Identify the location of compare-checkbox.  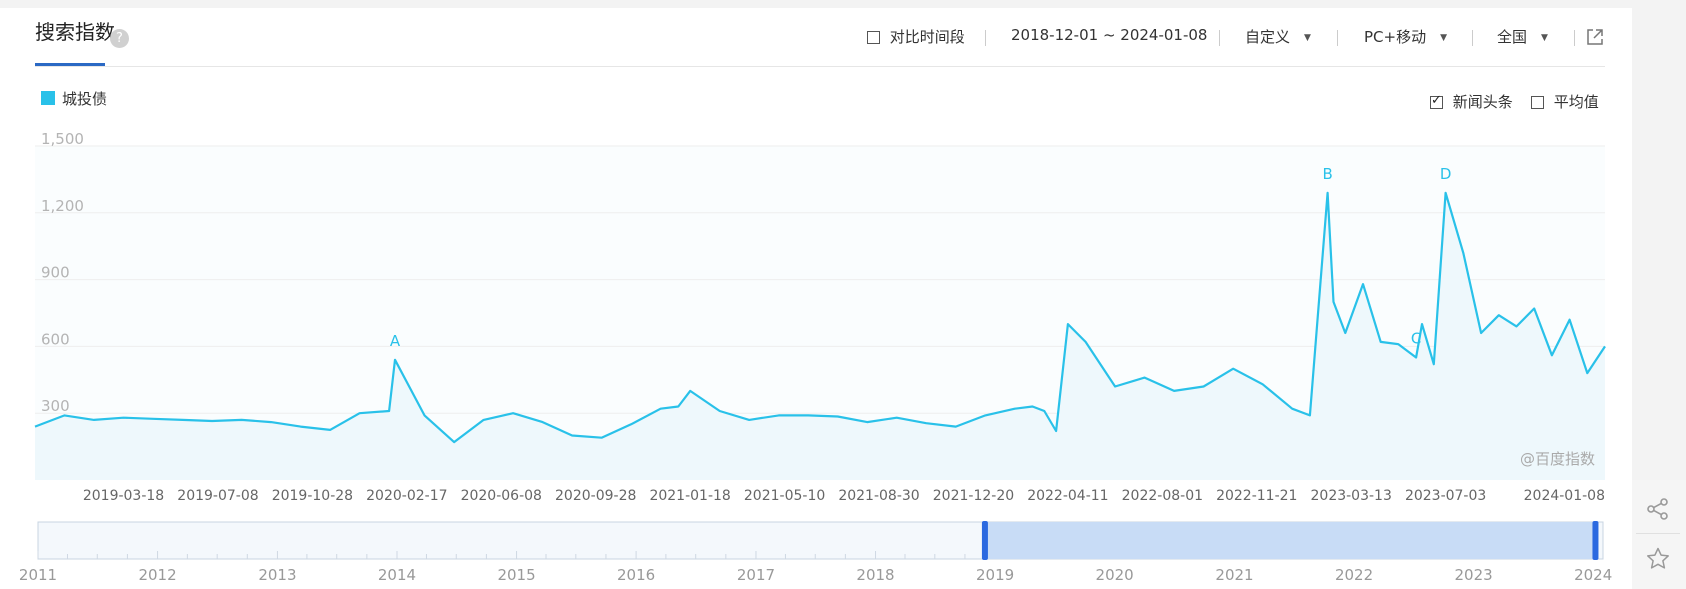
(873, 37).